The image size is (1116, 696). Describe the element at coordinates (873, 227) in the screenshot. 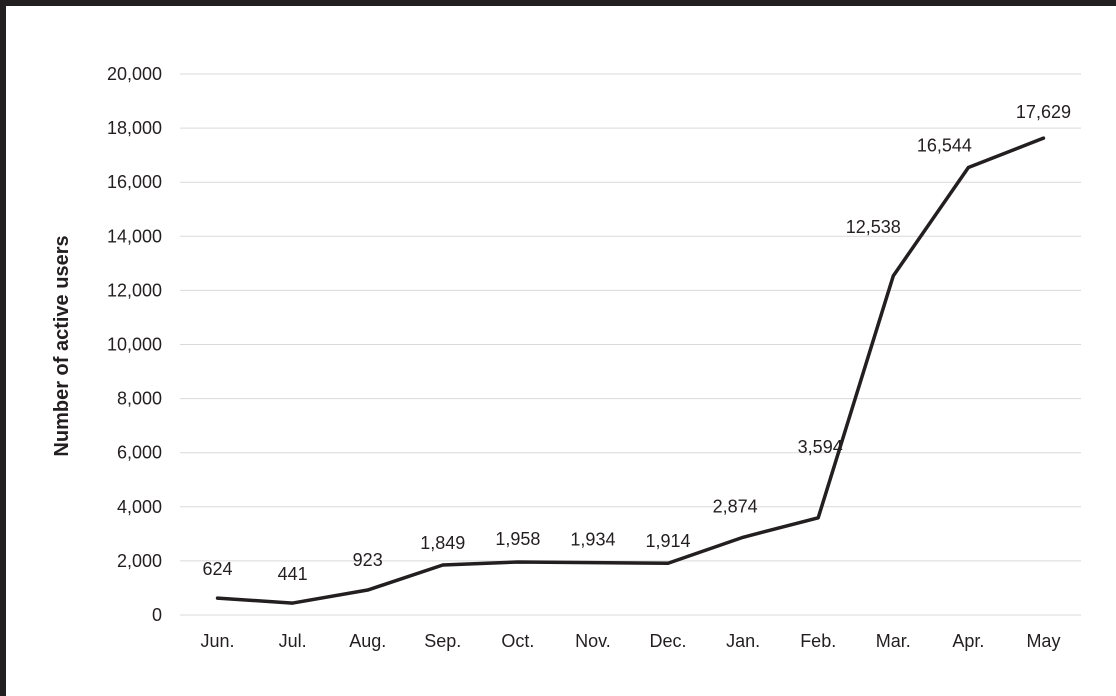

I see `data-label: 12,538` at that location.